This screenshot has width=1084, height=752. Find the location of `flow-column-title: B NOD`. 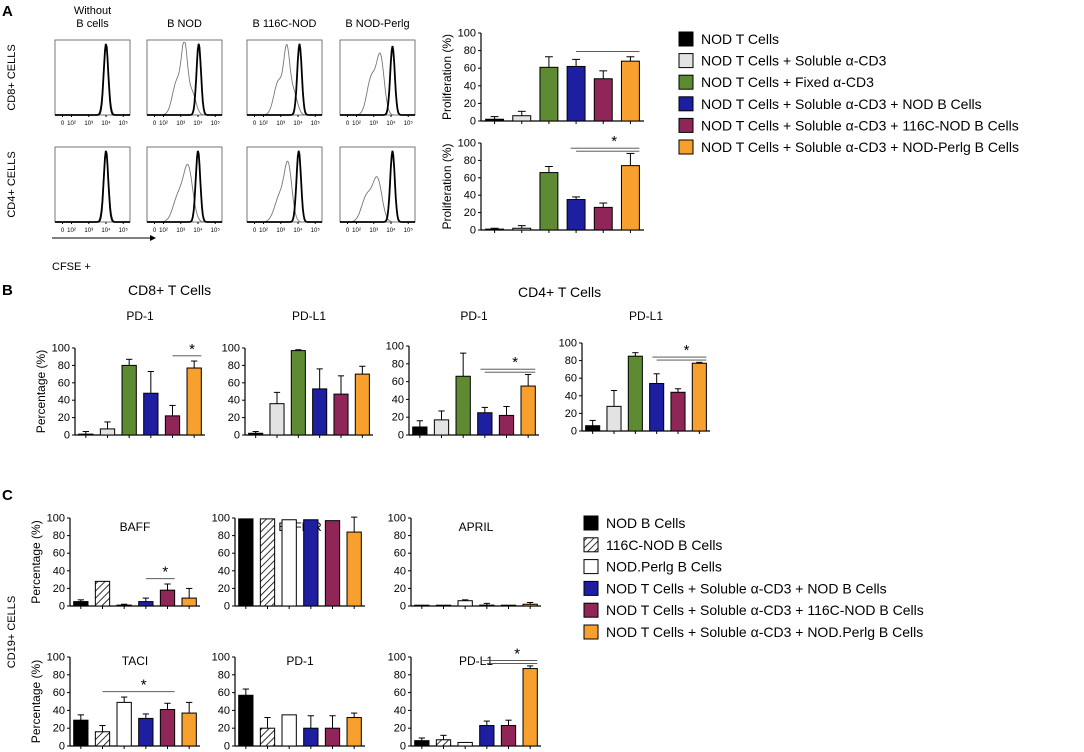

flow-column-title: B NOD is located at coordinates (184, 24).